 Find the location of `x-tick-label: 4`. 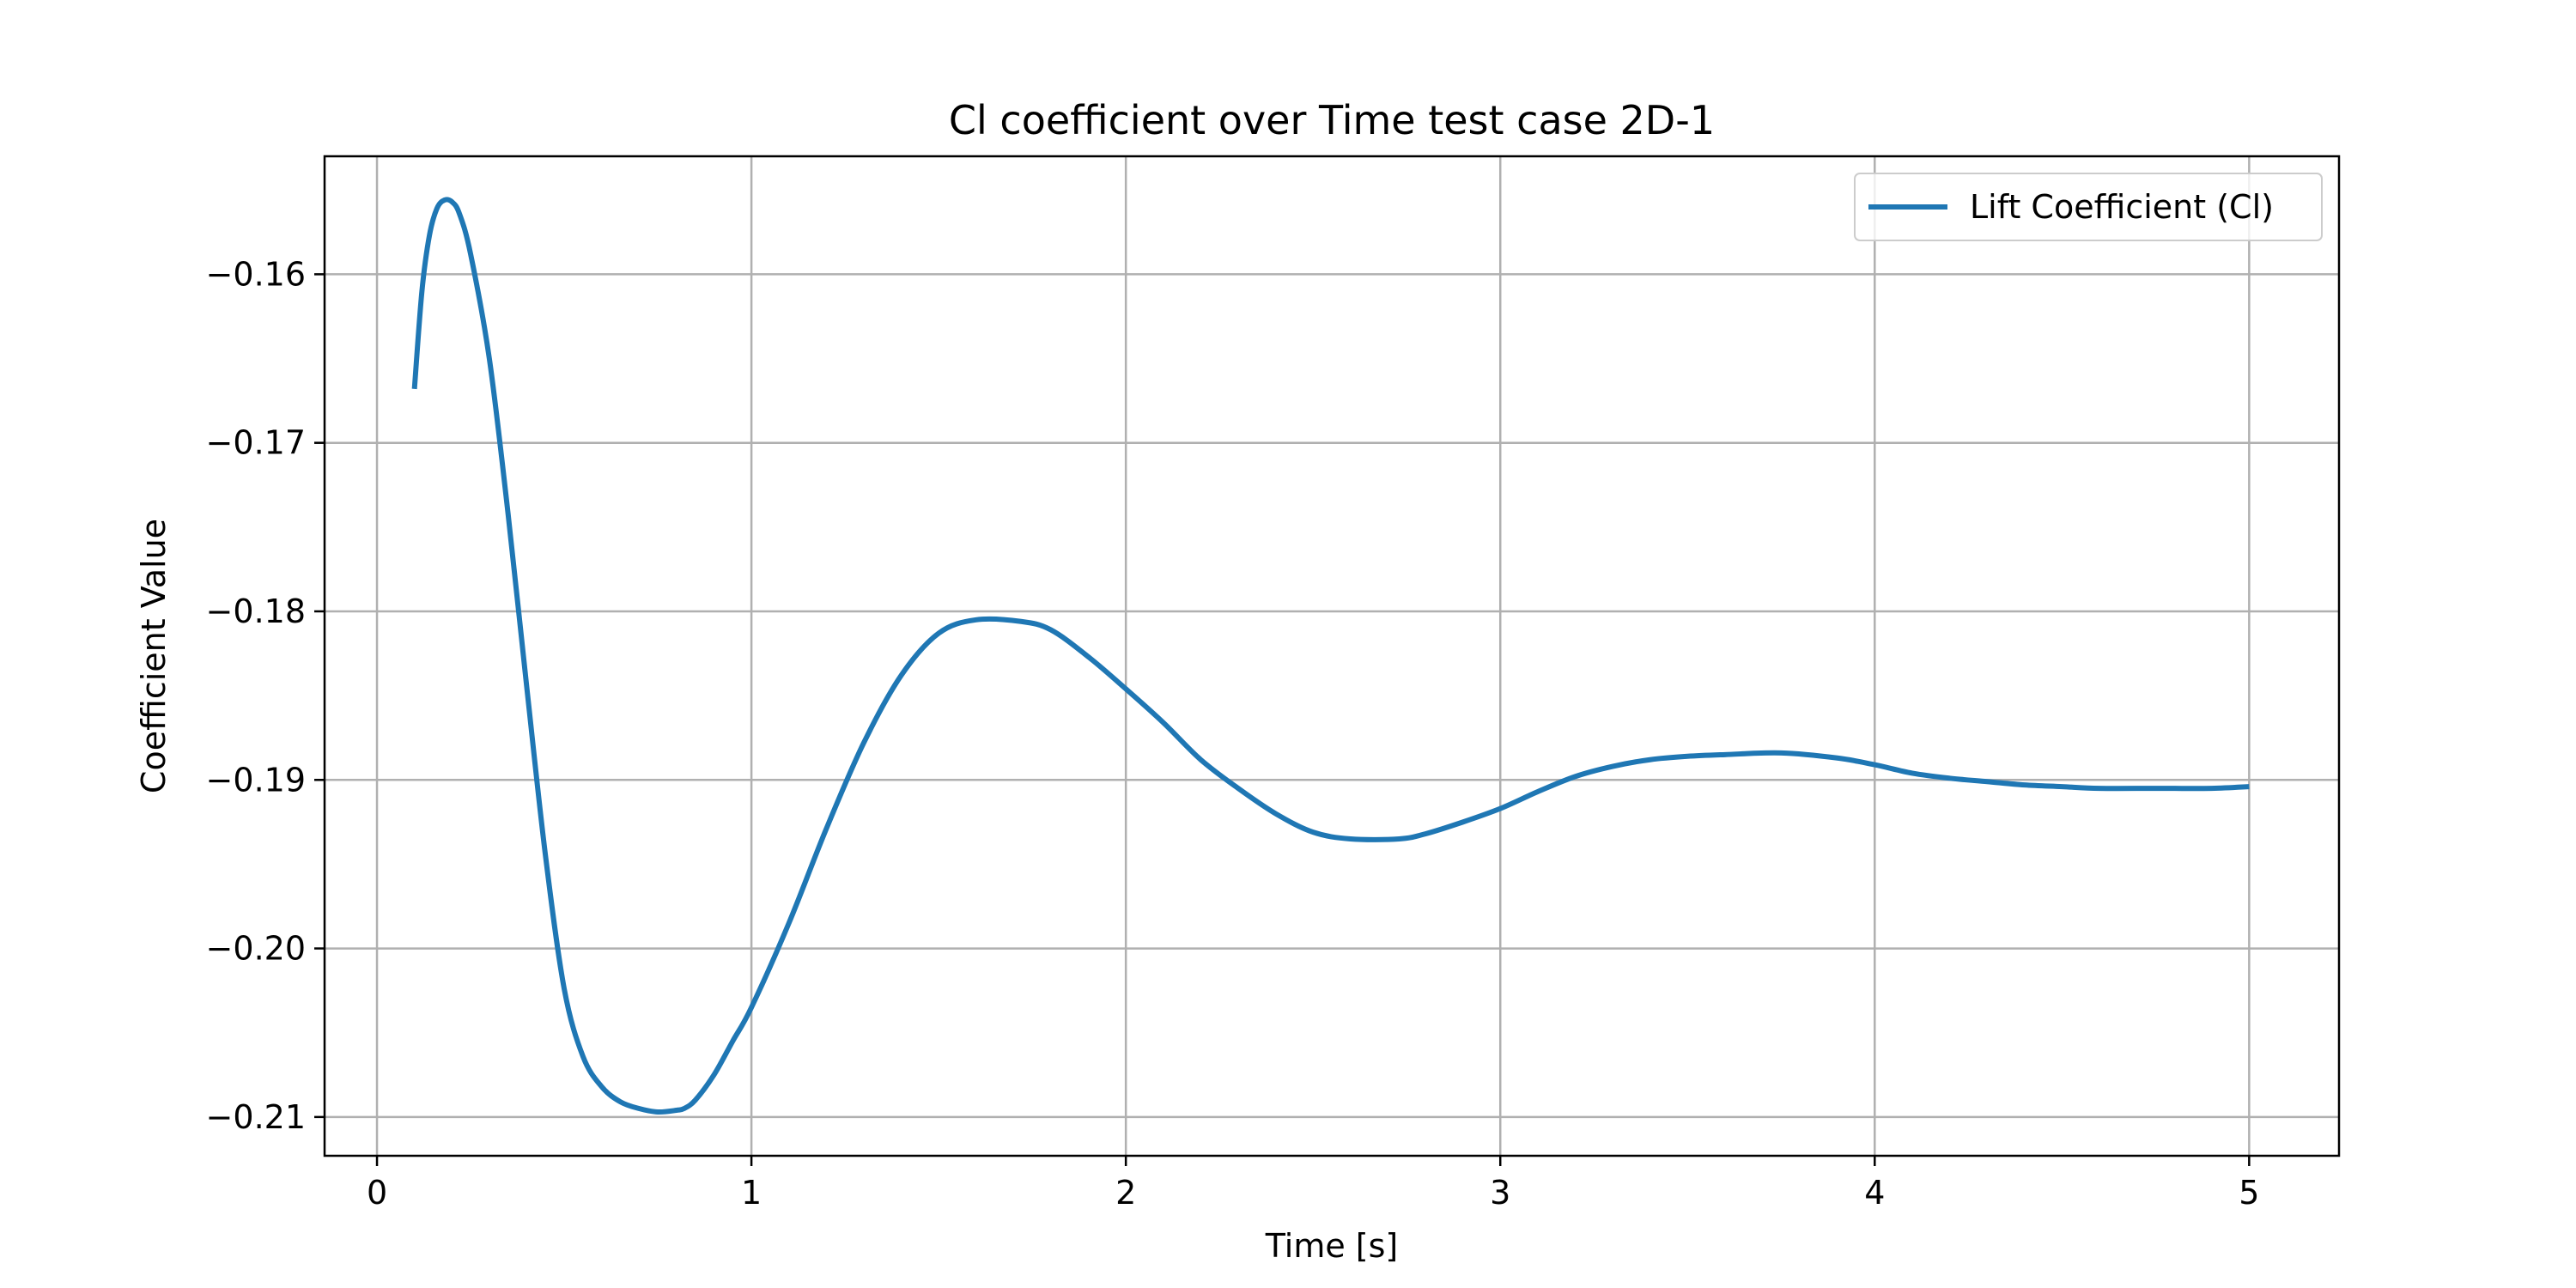

x-tick-label: 4 is located at coordinates (1874, 1193).